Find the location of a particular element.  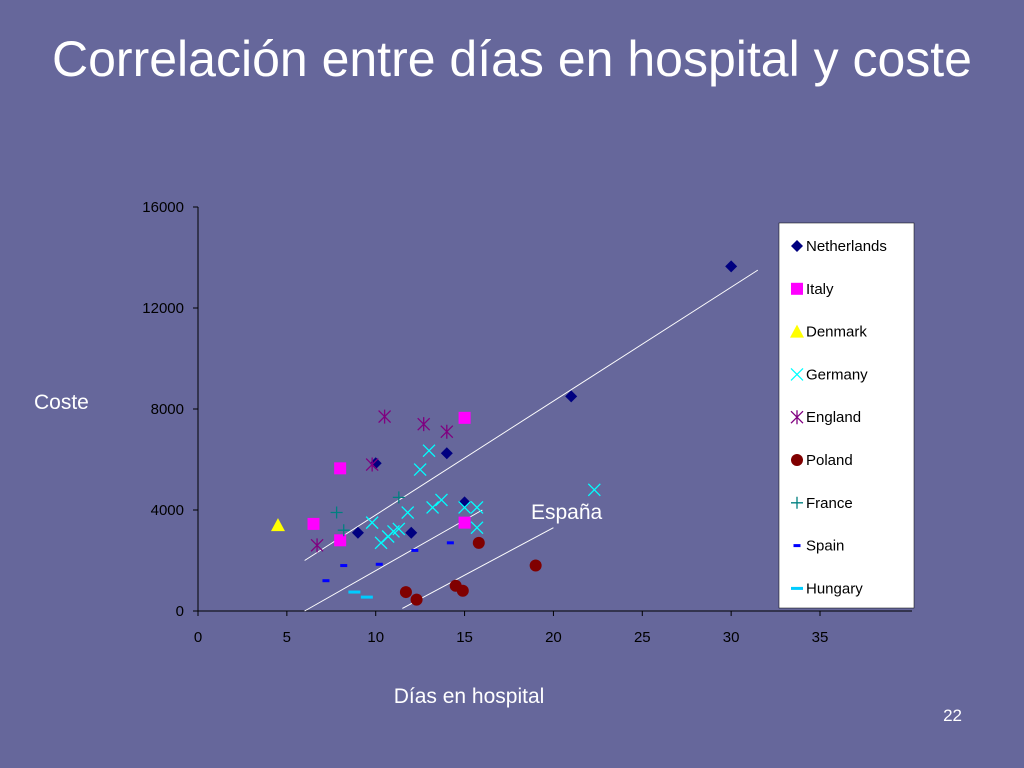

x-tick-label: 20 is located at coordinates (553, 637).